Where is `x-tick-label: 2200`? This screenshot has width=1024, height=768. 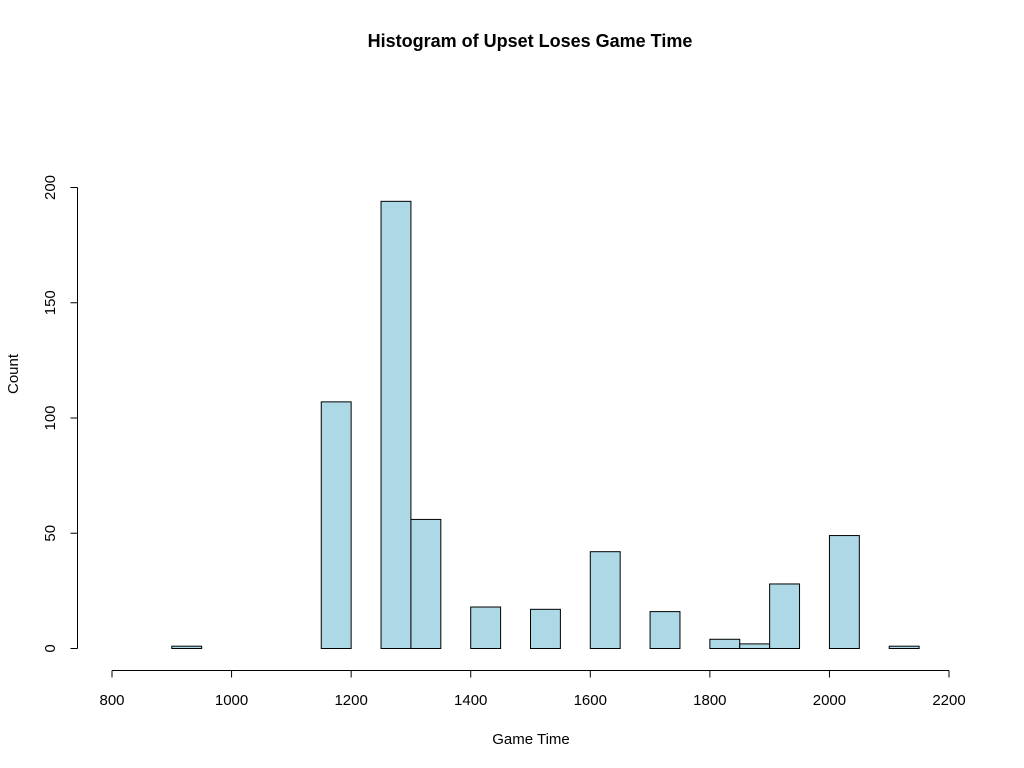
x-tick-label: 2200 is located at coordinates (948, 700).